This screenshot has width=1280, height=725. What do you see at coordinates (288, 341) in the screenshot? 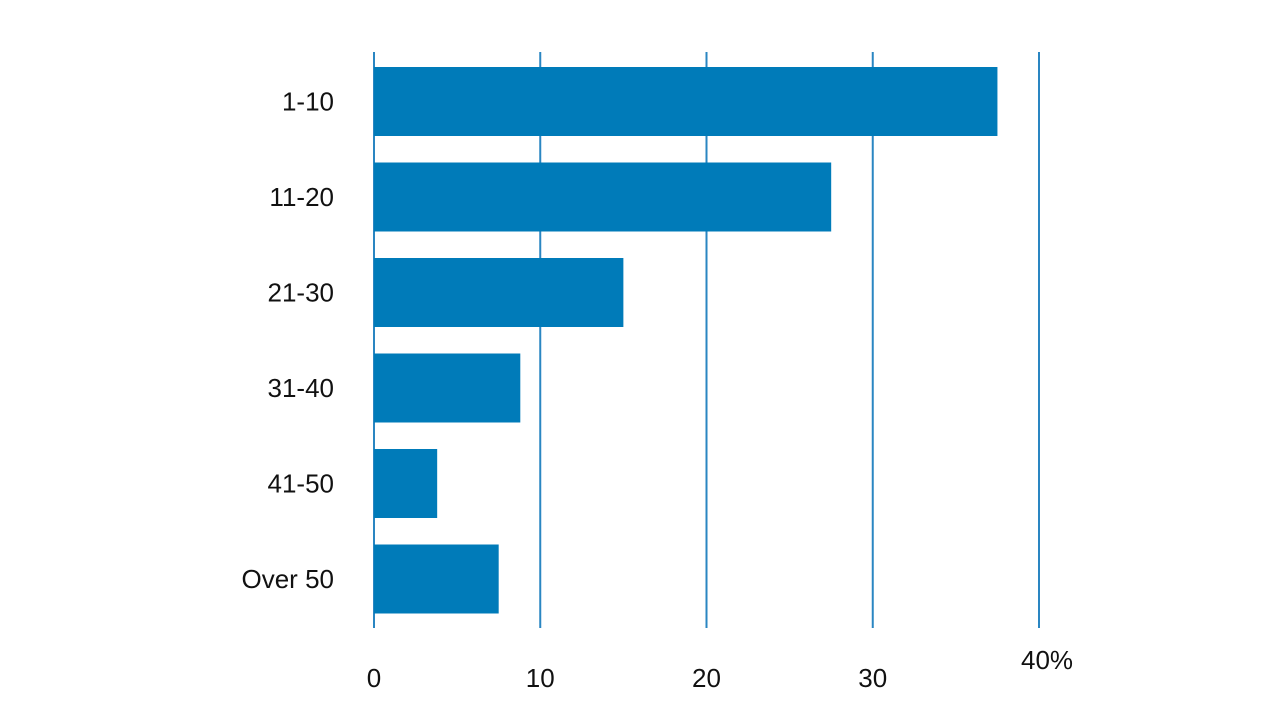
I see `category-labels: 1-10 11-20 21-30 31-40 41-50 Over 50` at bounding box center [288, 341].